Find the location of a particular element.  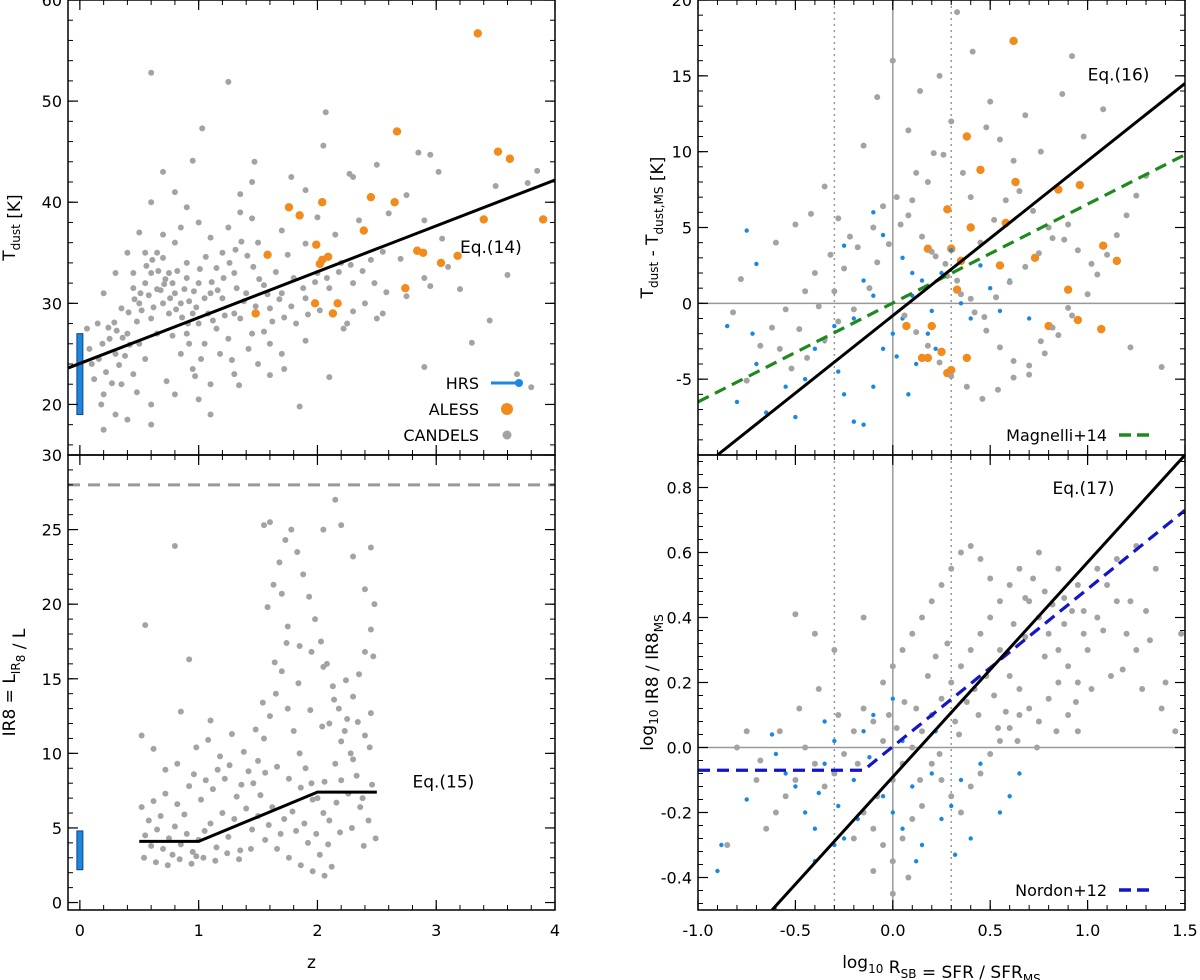

y-tick-label: 40 is located at coordinates (52, 202).